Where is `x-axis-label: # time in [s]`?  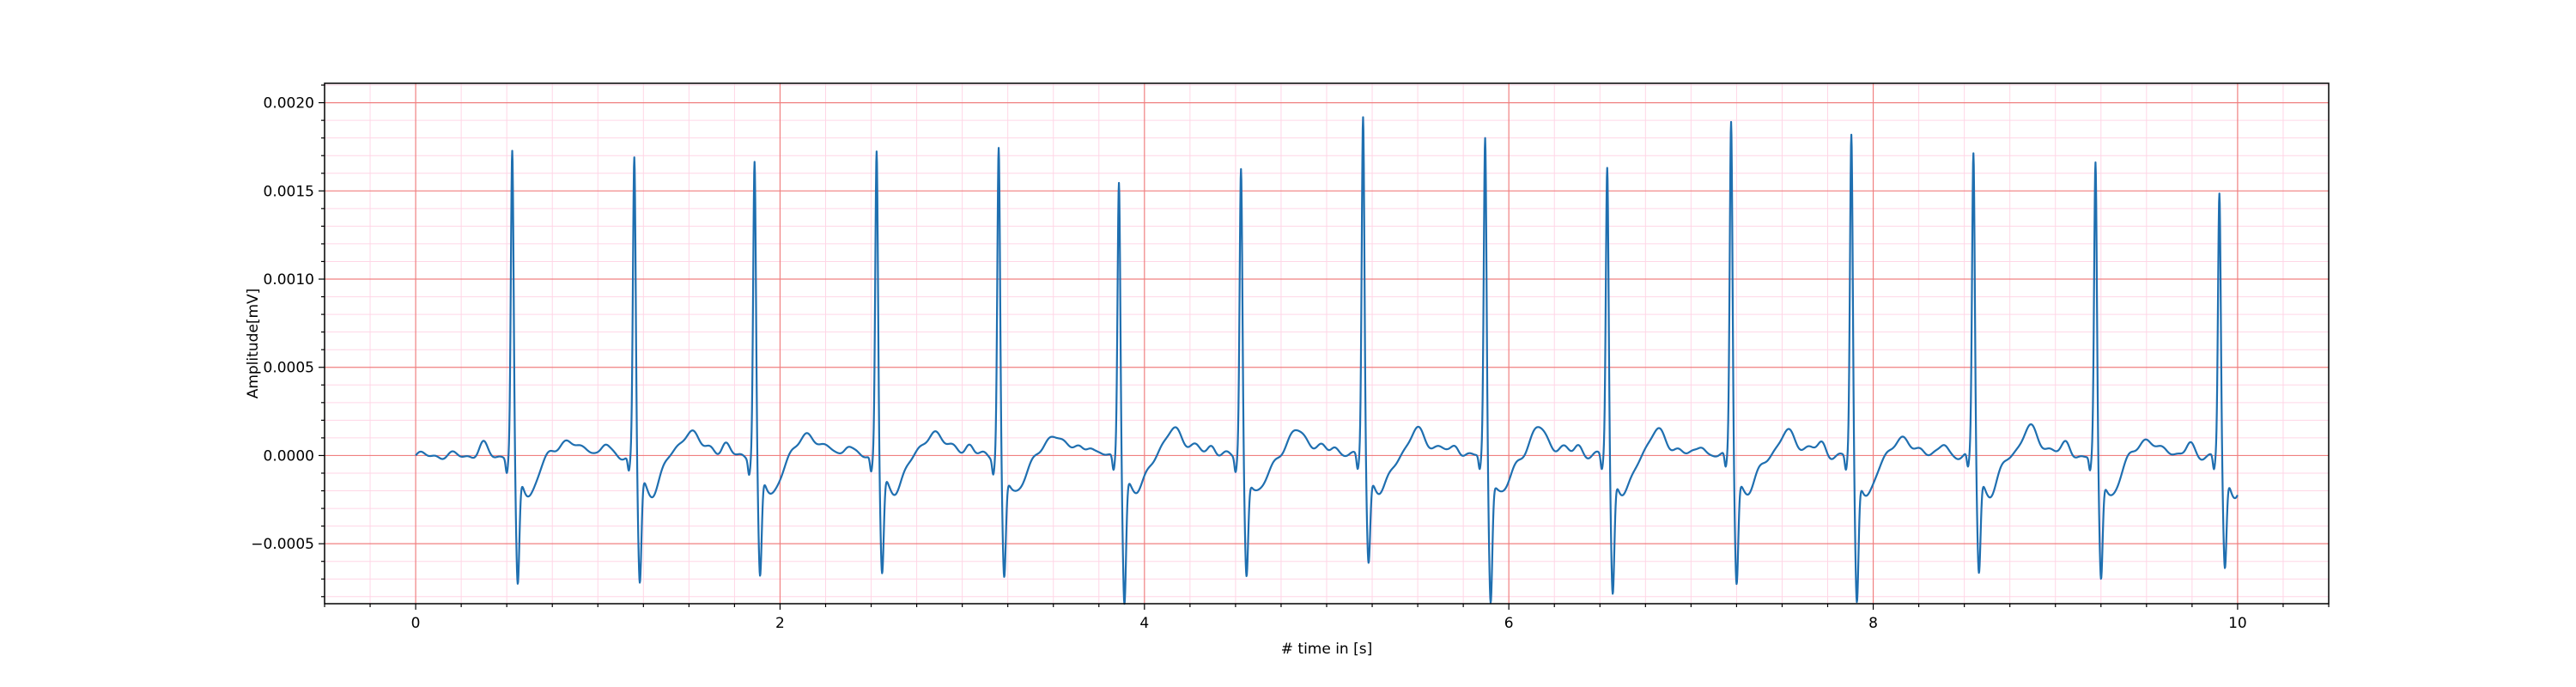
x-axis-label: # time in [s] is located at coordinates (1327, 649).